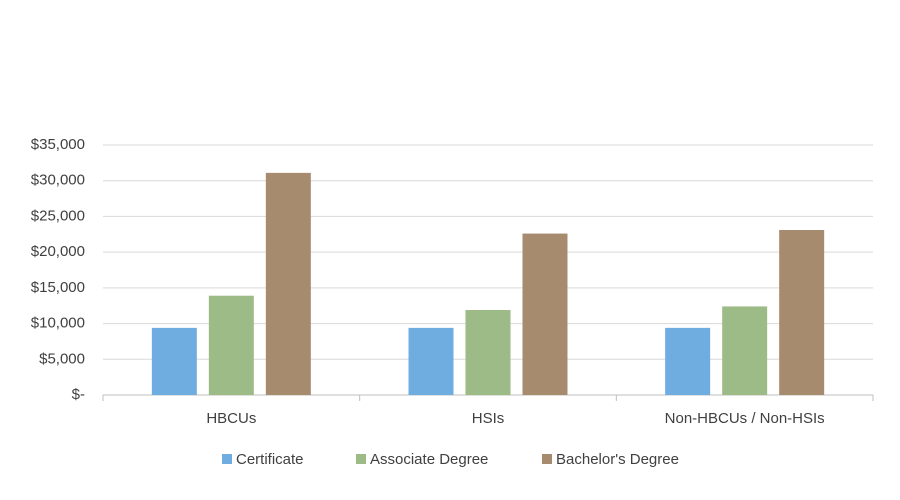  I want to click on y-tick-label: $10,000, so click(58, 323).